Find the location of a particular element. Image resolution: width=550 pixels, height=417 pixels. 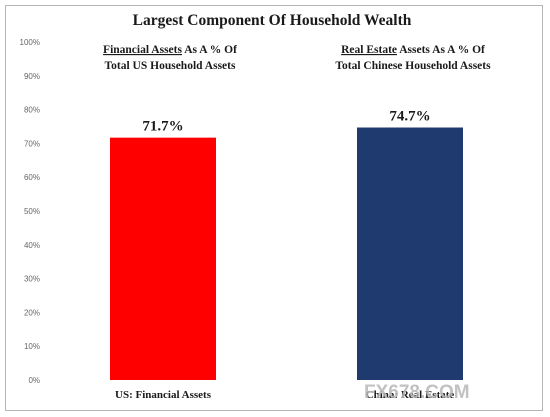

annotation-us-underlined: Financial Assets is located at coordinates (142, 50).